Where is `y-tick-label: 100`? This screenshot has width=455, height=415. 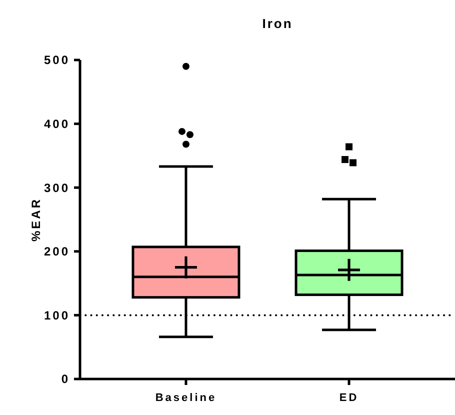
y-tick-label: 100 is located at coordinates (57, 315).